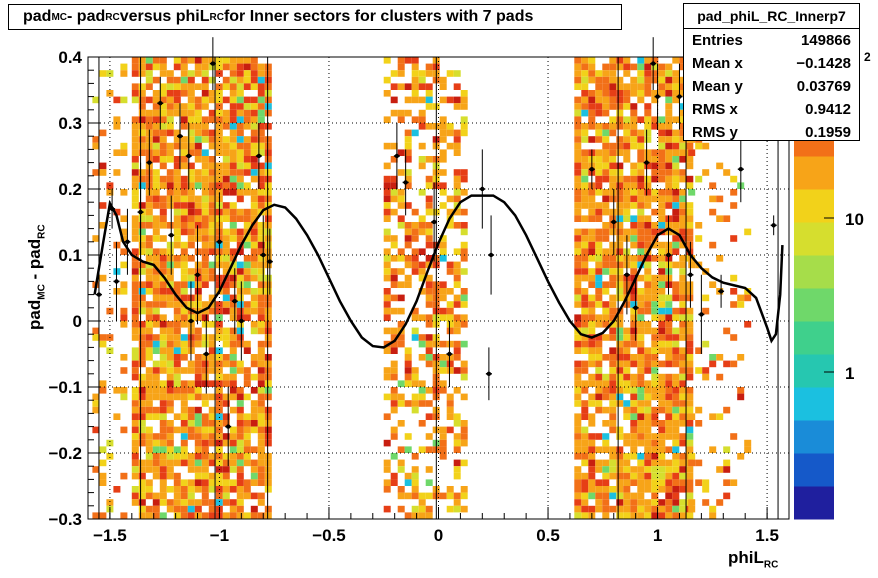  I want to click on y-tick-label: 0.3, so click(70, 123).